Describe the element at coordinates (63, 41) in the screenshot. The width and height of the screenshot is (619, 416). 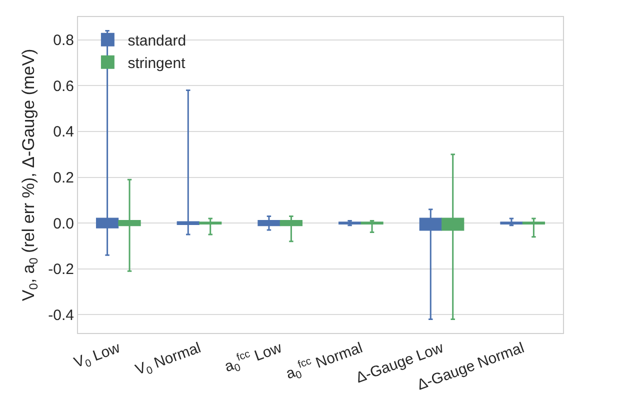
I see `y-tick-label: 0.8` at that location.